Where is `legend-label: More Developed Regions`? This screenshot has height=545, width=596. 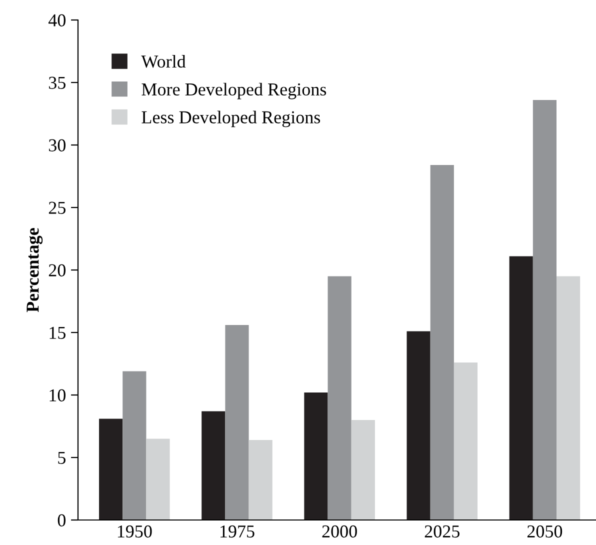 legend-label: More Developed Regions is located at coordinates (234, 91).